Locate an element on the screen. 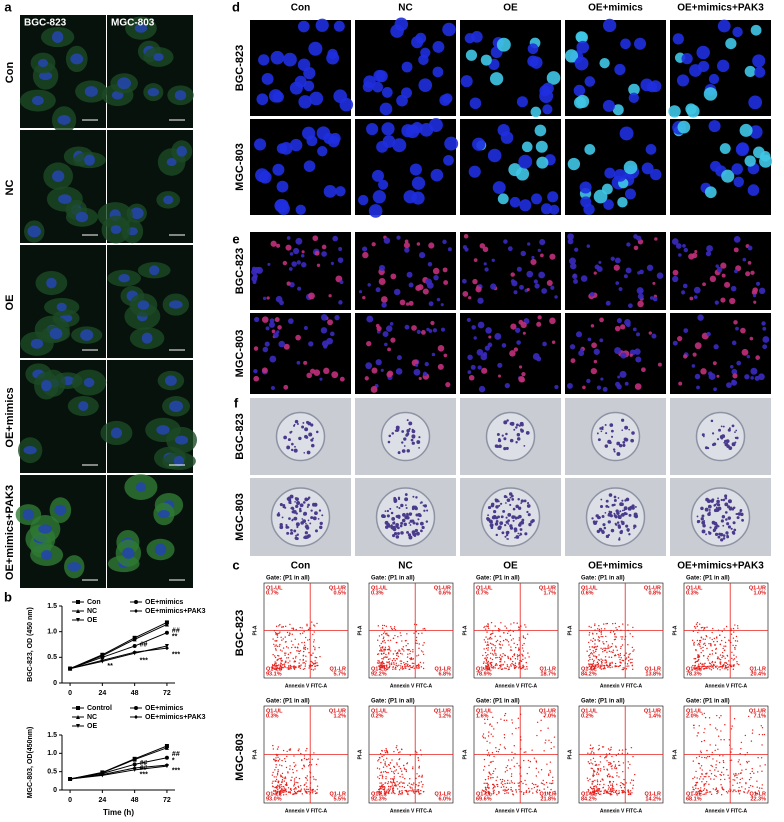 The height and width of the screenshot is (822, 784). quadrant-percent: 0.2% is located at coordinates (587, 716).